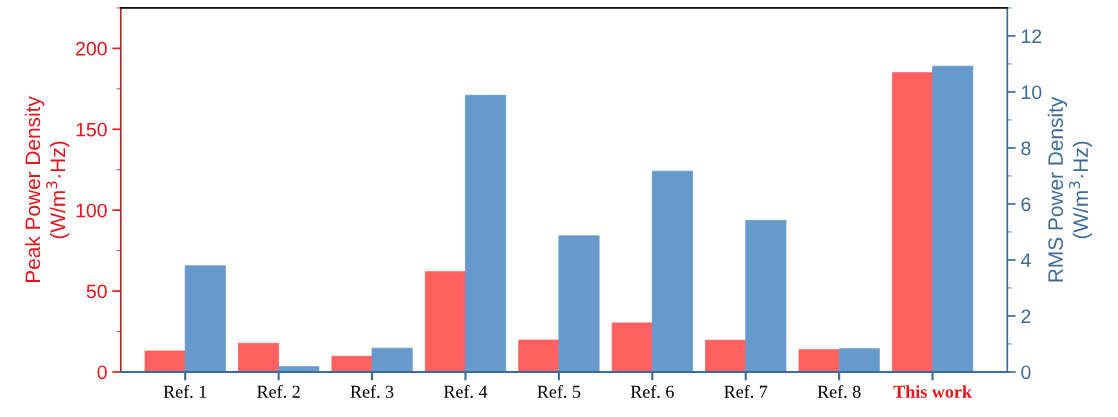  Describe the element at coordinates (932, 391) in the screenshot. I see `x-tick-label: This work` at that location.